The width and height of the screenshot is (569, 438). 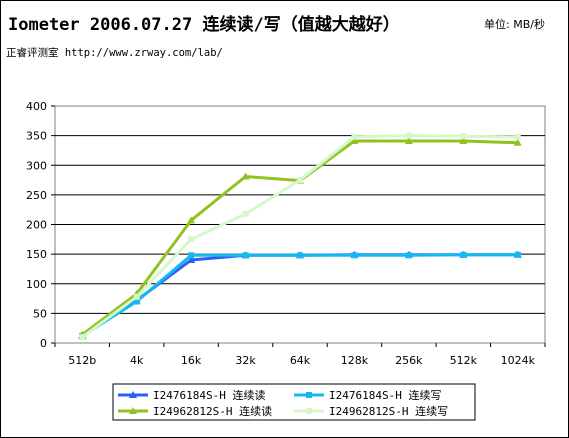 I want to click on y-tick-label: 0, so click(x=43, y=343).